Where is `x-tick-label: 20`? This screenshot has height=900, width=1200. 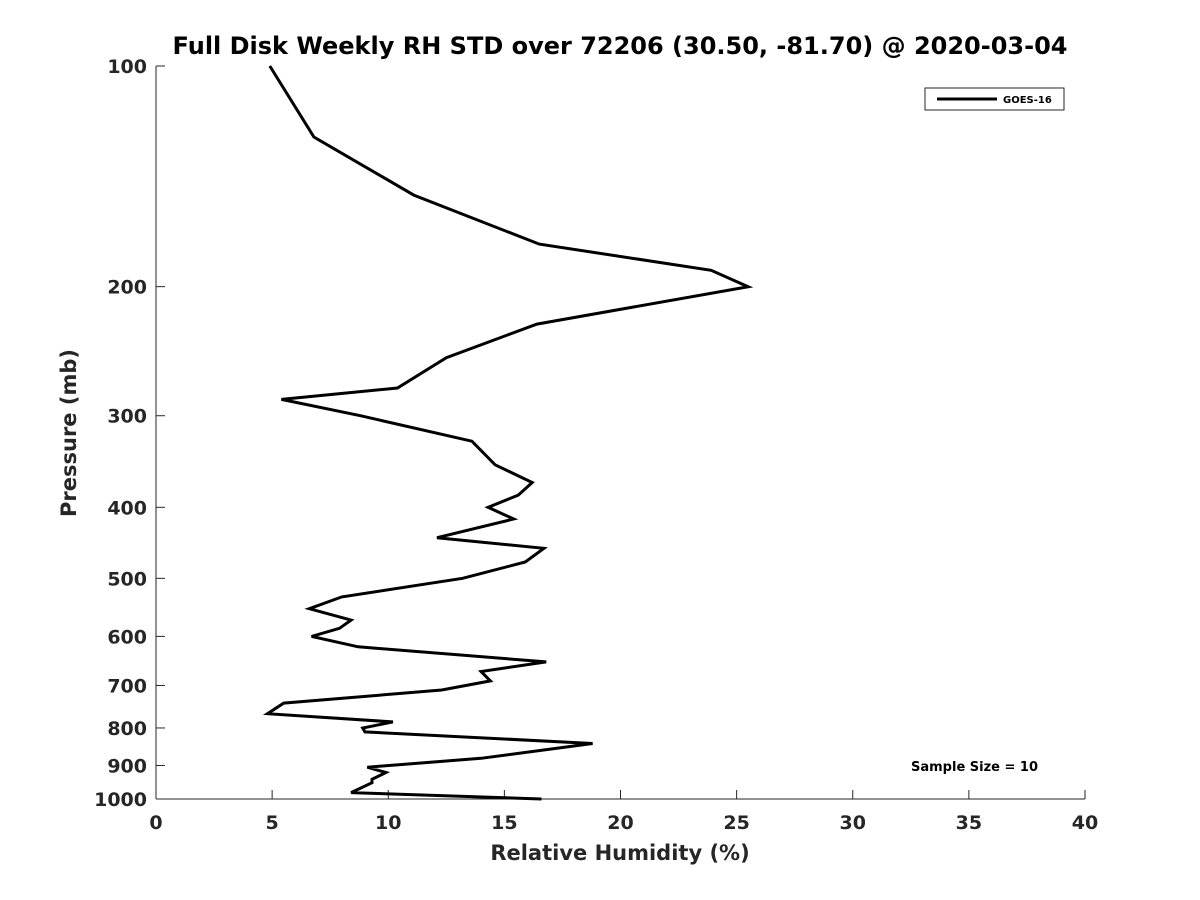 x-tick-label: 20 is located at coordinates (620, 823).